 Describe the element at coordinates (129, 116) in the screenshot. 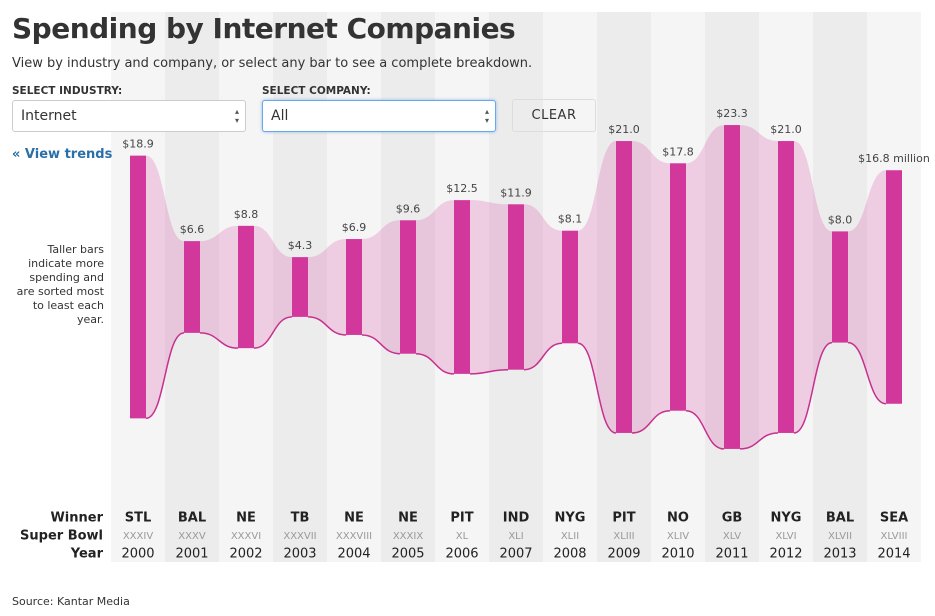

I see `industry-select: Internet` at that location.